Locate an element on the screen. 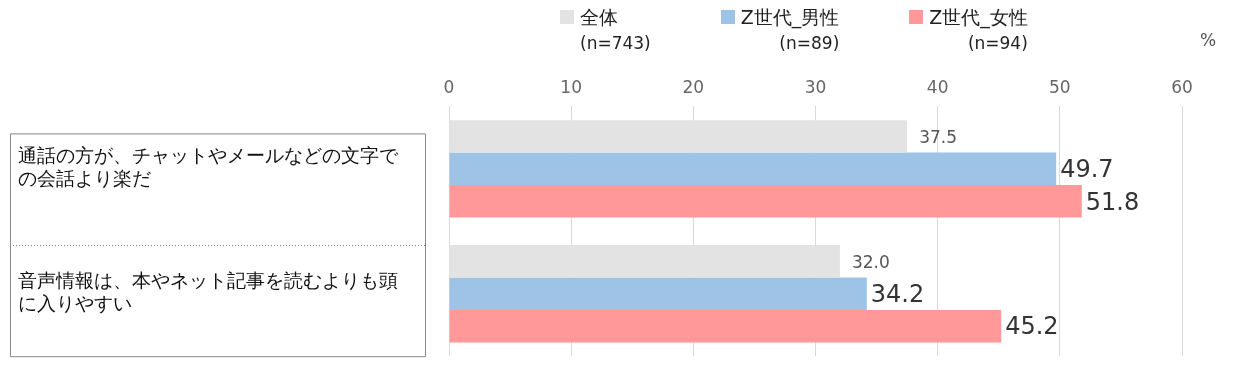  legend-label: Z世代_男性 (n=89) is located at coordinates (790, 30).